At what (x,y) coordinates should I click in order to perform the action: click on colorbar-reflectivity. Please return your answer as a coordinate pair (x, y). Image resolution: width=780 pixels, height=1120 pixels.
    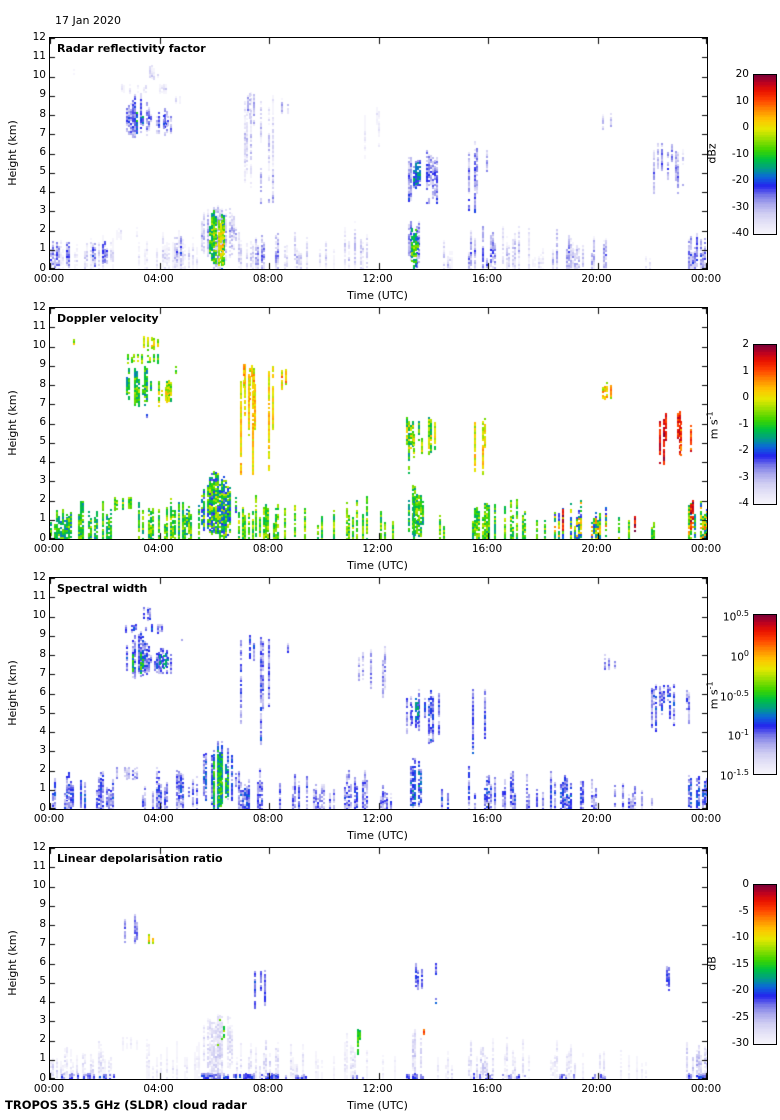
    Looking at the image, I should click on (765, 154).